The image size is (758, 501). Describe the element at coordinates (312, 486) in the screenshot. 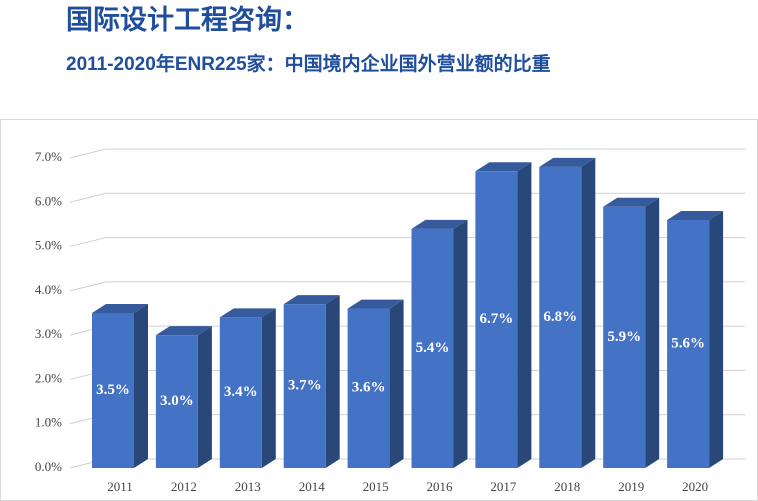

I see `x-tick-label: 2014` at that location.